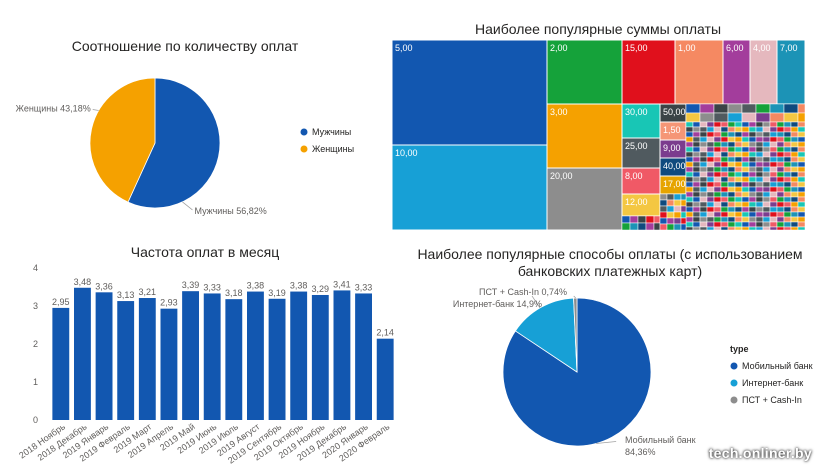 The height and width of the screenshot is (469, 820). What do you see at coordinates (523, 292) in the screenshot?
I see `pie2-label: ПСТ + Cash-In 0,74%` at bounding box center [523, 292].